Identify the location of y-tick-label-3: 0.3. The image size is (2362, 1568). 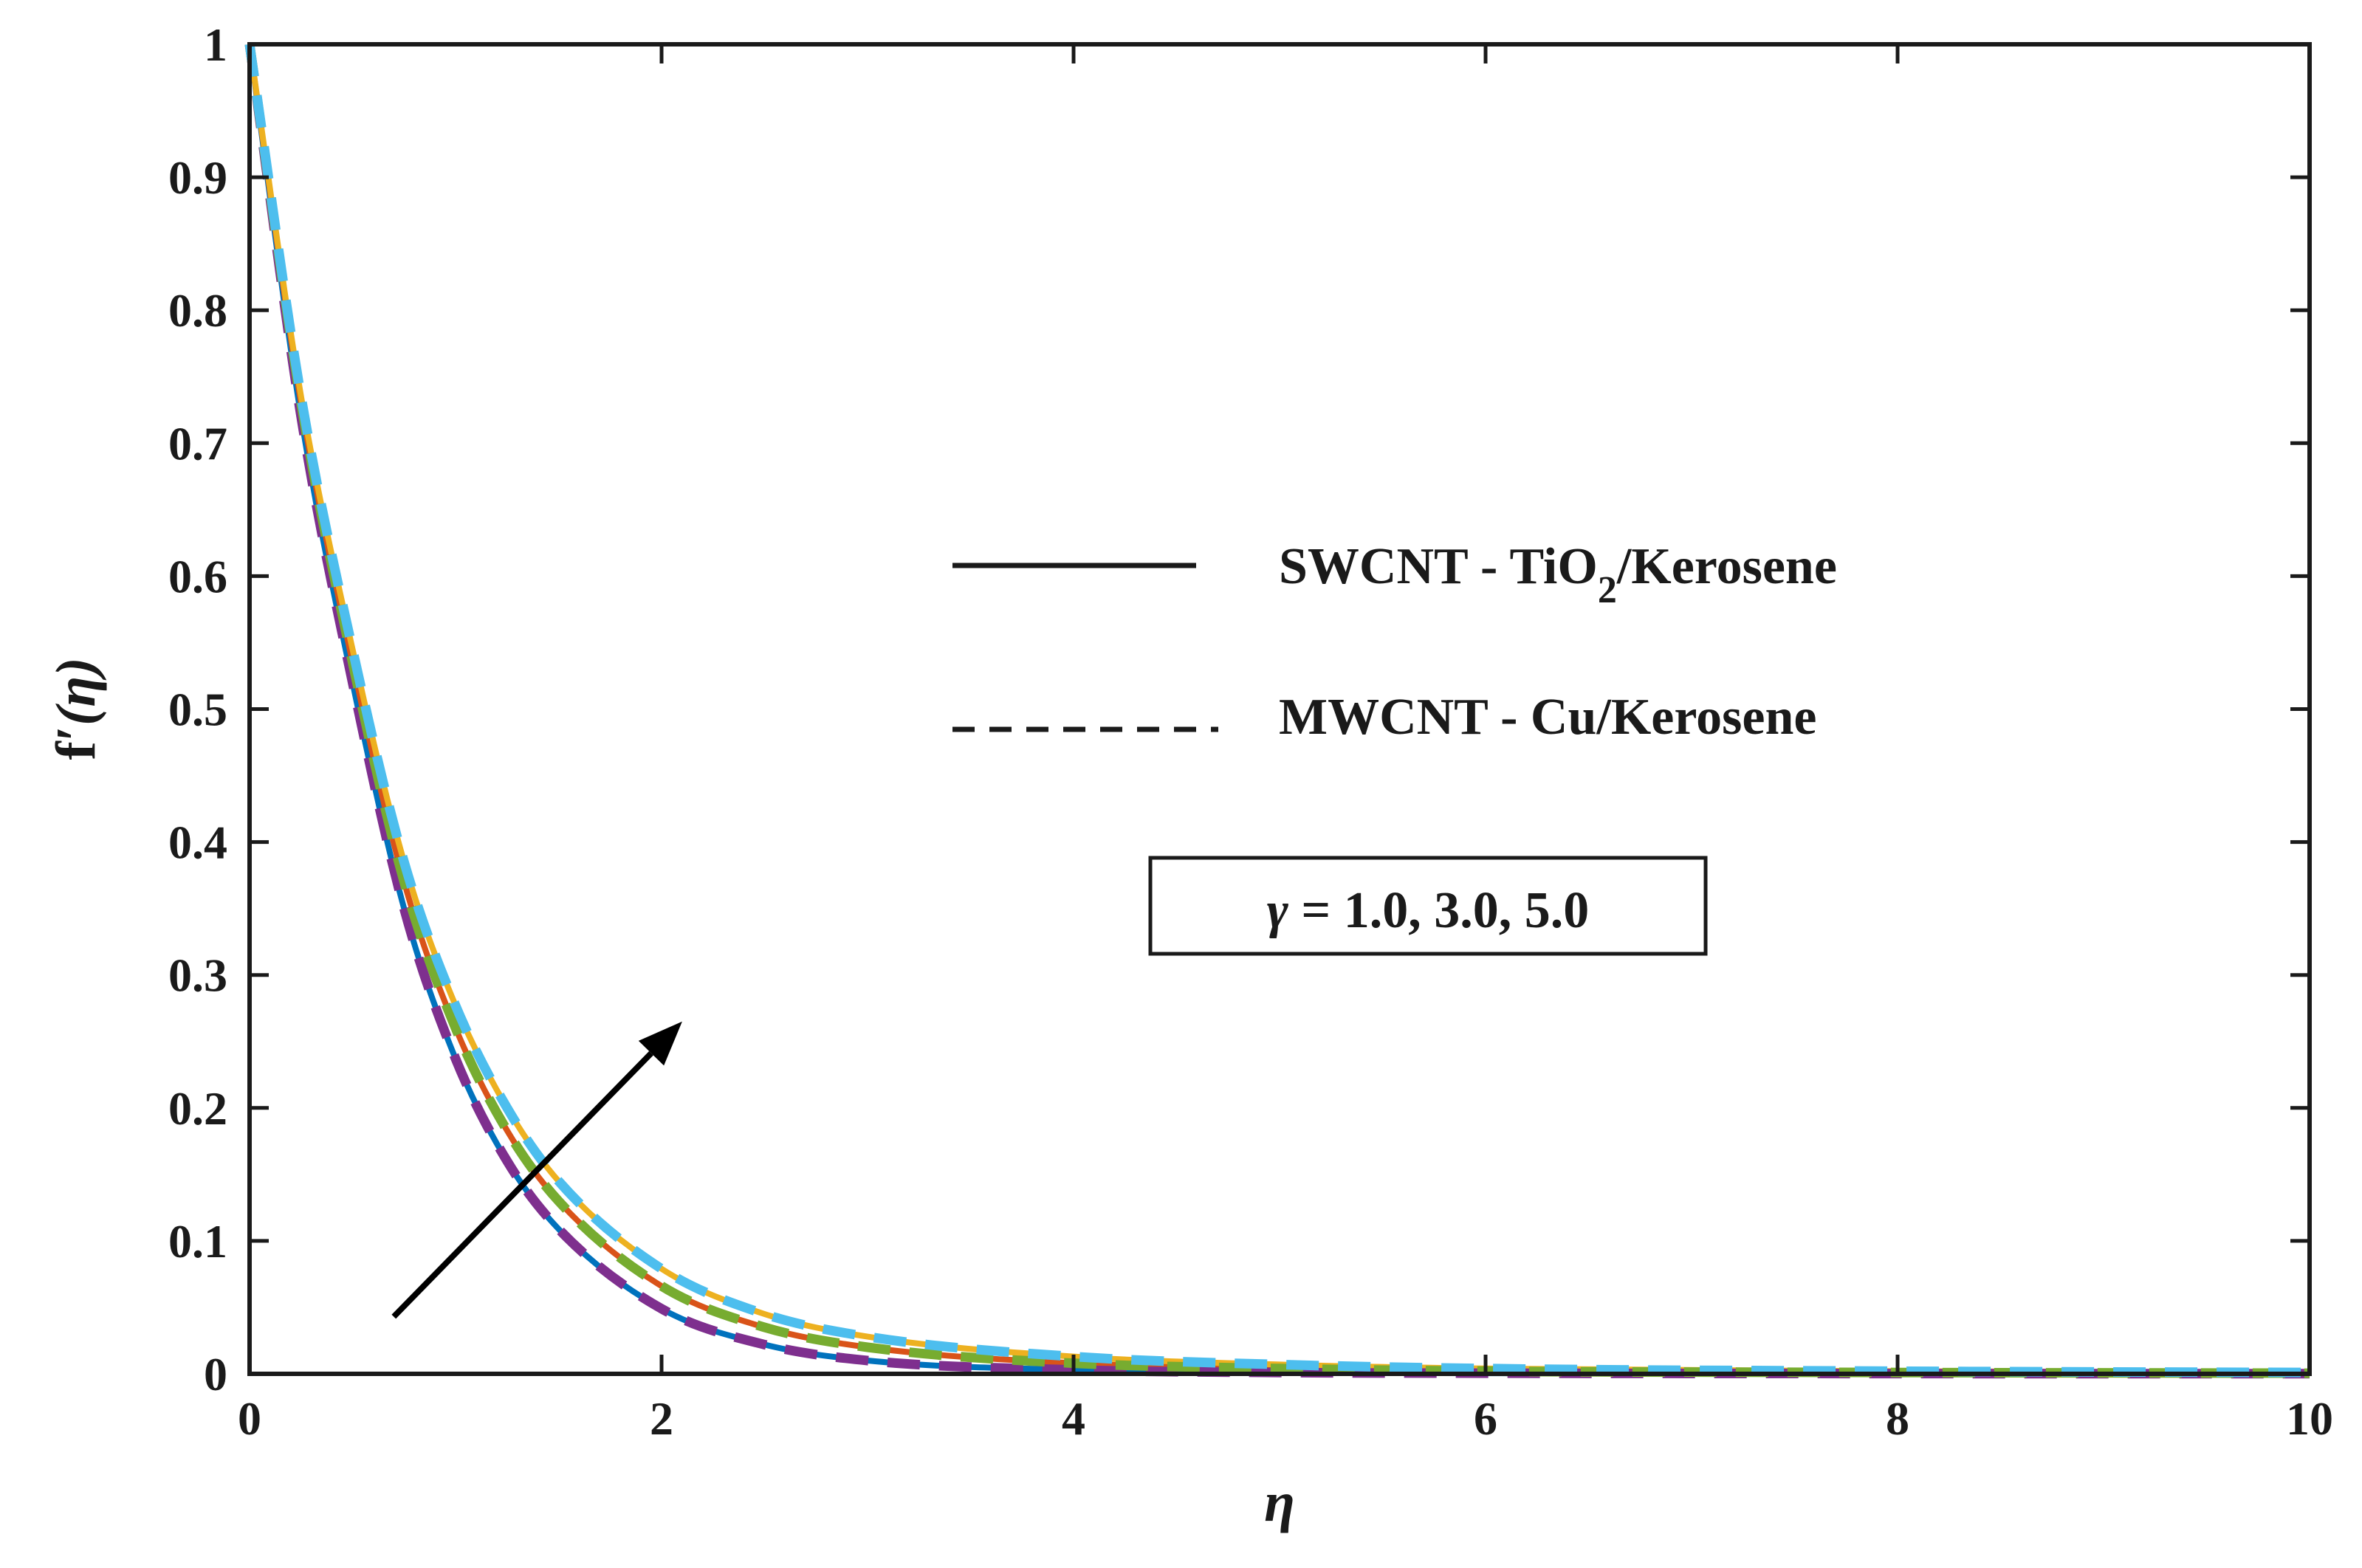
(197, 975).